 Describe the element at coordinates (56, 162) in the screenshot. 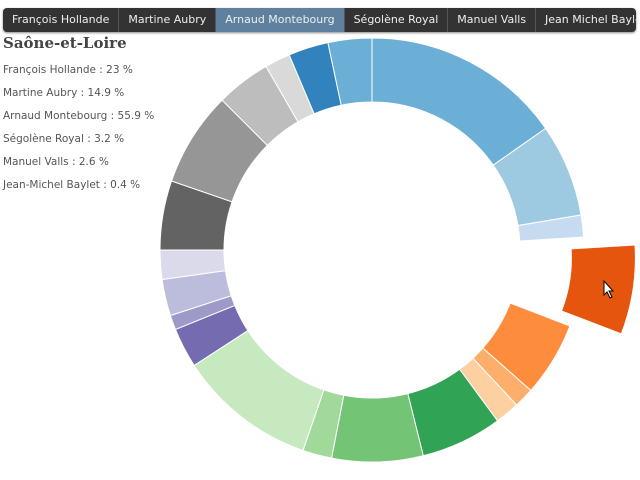

I see `result-line: Manuel Valls : 2.6 %` at that location.